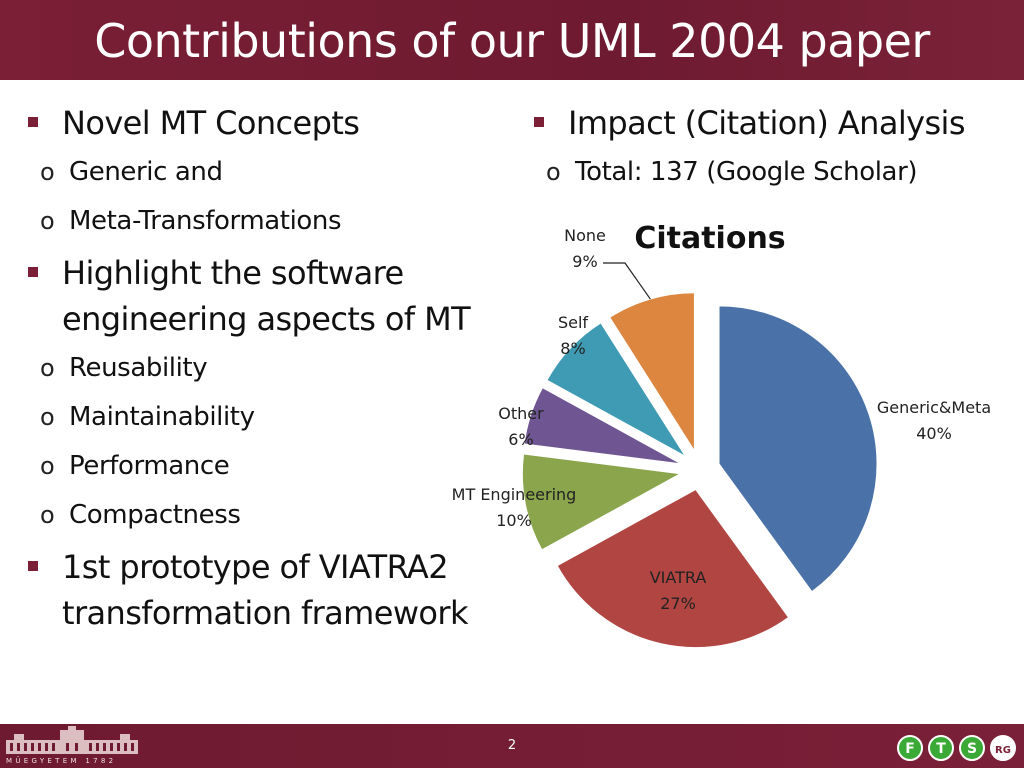  Describe the element at coordinates (138, 368) in the screenshot. I see `left-sub-bullet-text: Reusability` at that location.